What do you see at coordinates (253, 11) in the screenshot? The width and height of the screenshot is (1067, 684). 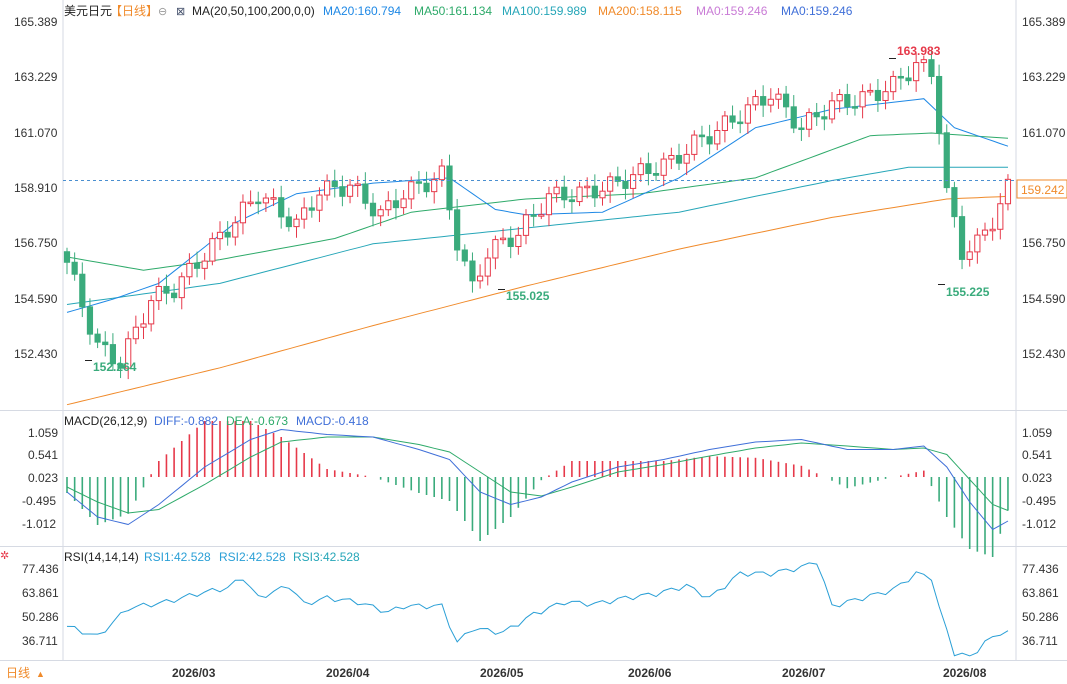 I see `ma-label: MA(20,50,100,200,0,0)` at bounding box center [253, 11].